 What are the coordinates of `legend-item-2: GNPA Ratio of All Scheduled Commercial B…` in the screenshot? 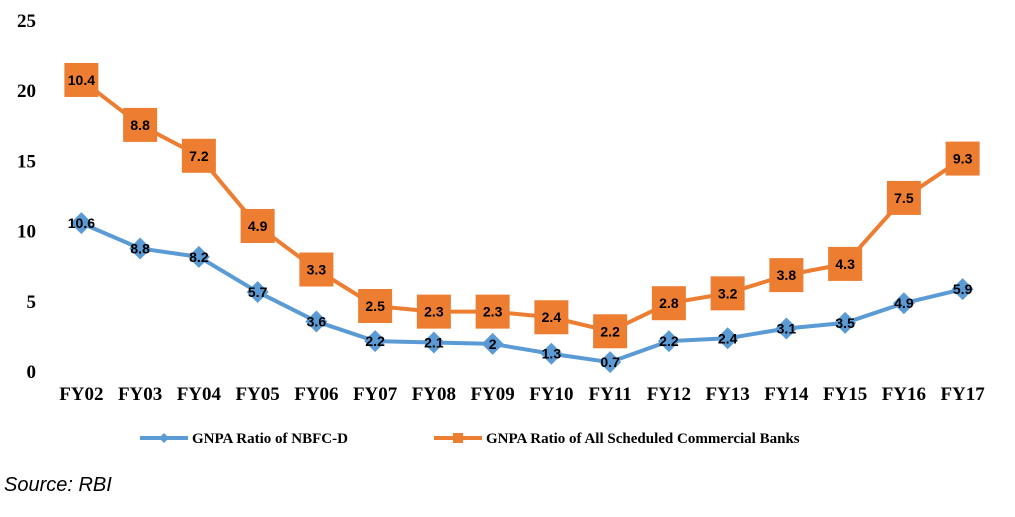 It's located at (617, 439).